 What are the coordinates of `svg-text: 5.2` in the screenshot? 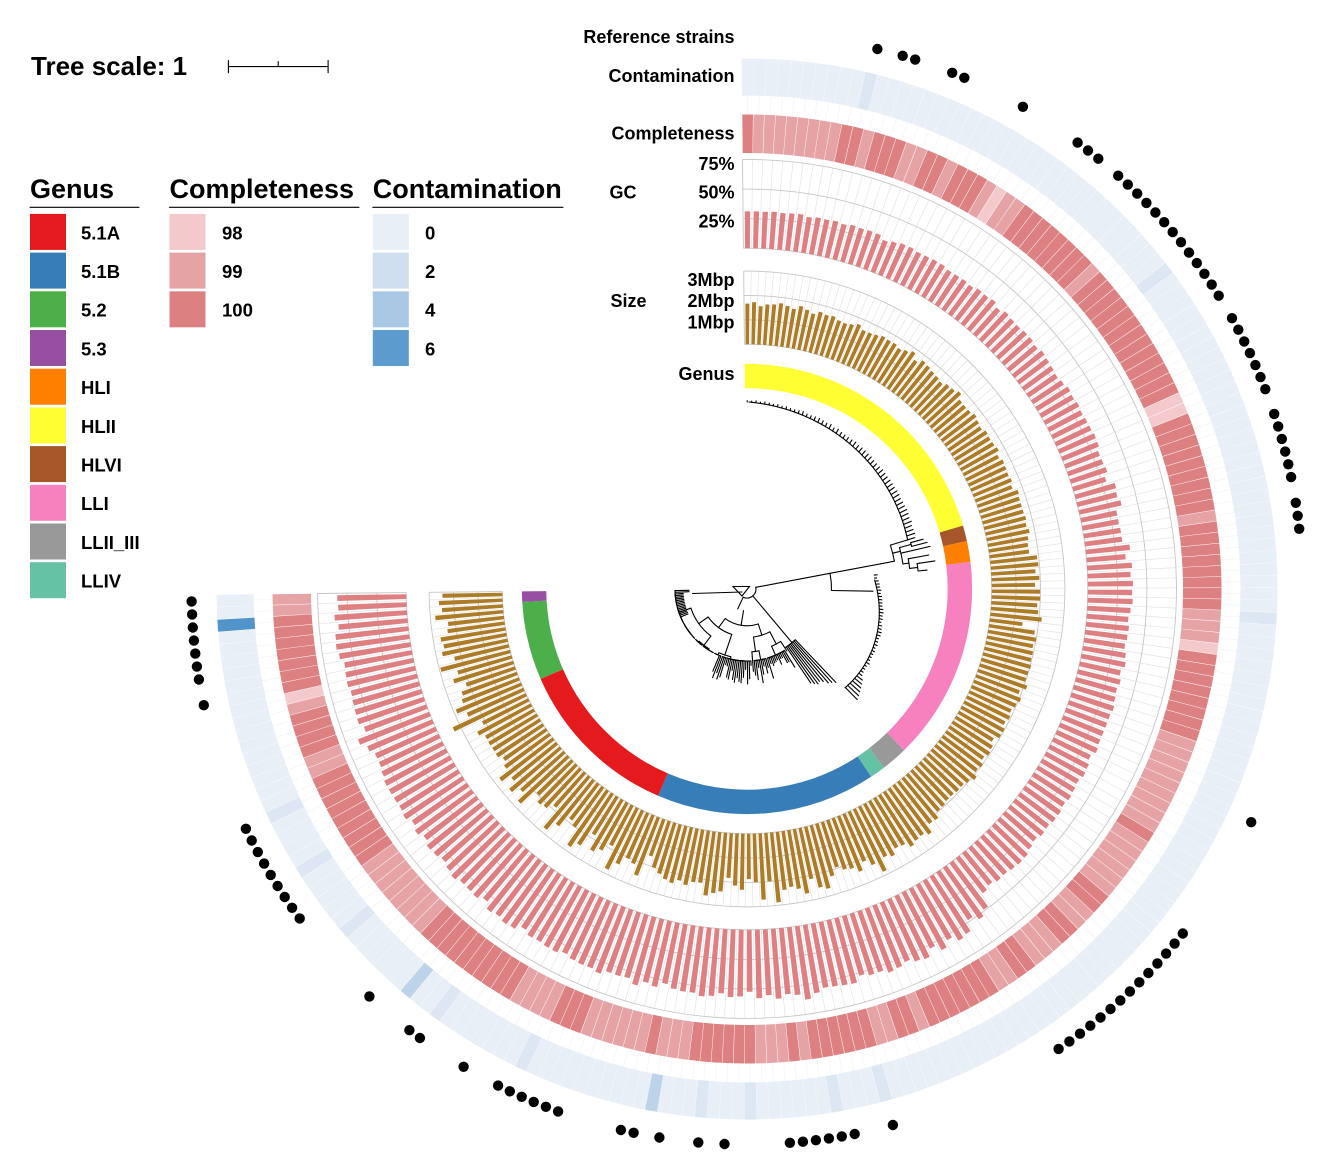 It's located at (94, 310).